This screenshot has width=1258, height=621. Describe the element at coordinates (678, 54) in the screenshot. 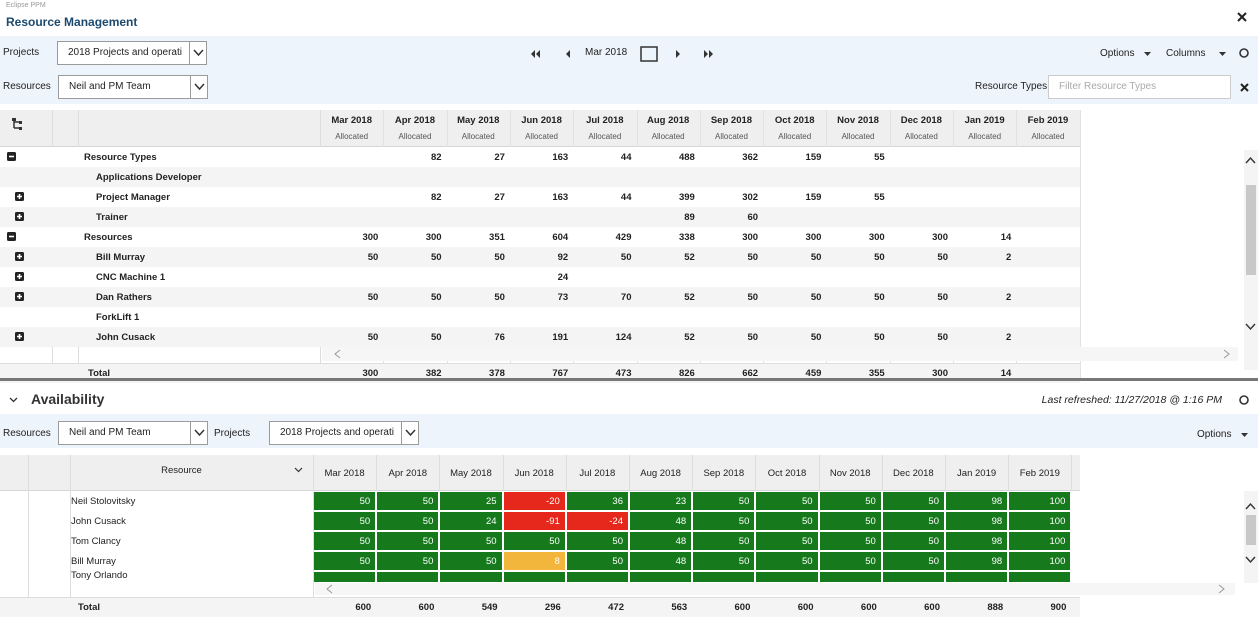

I see `next-button` at that location.